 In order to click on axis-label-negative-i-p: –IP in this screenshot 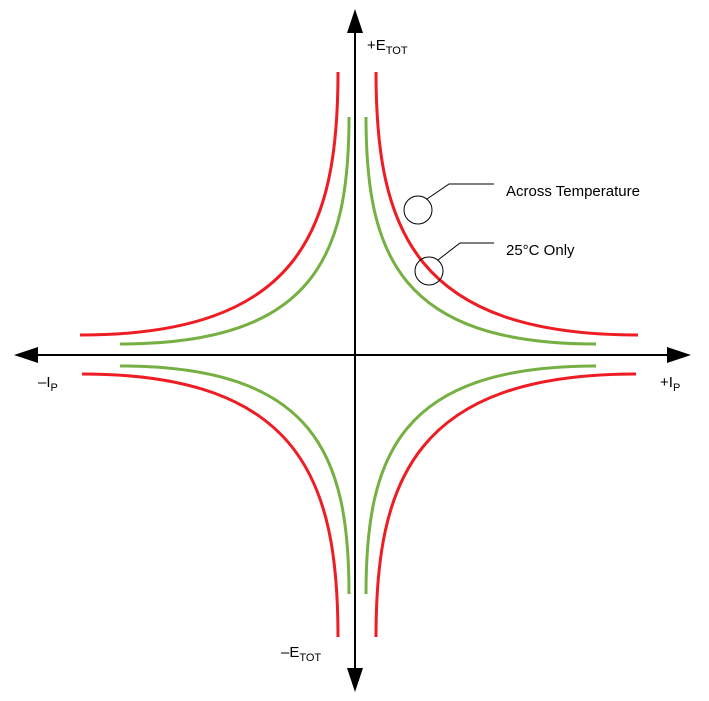, I will do `click(48, 384)`.